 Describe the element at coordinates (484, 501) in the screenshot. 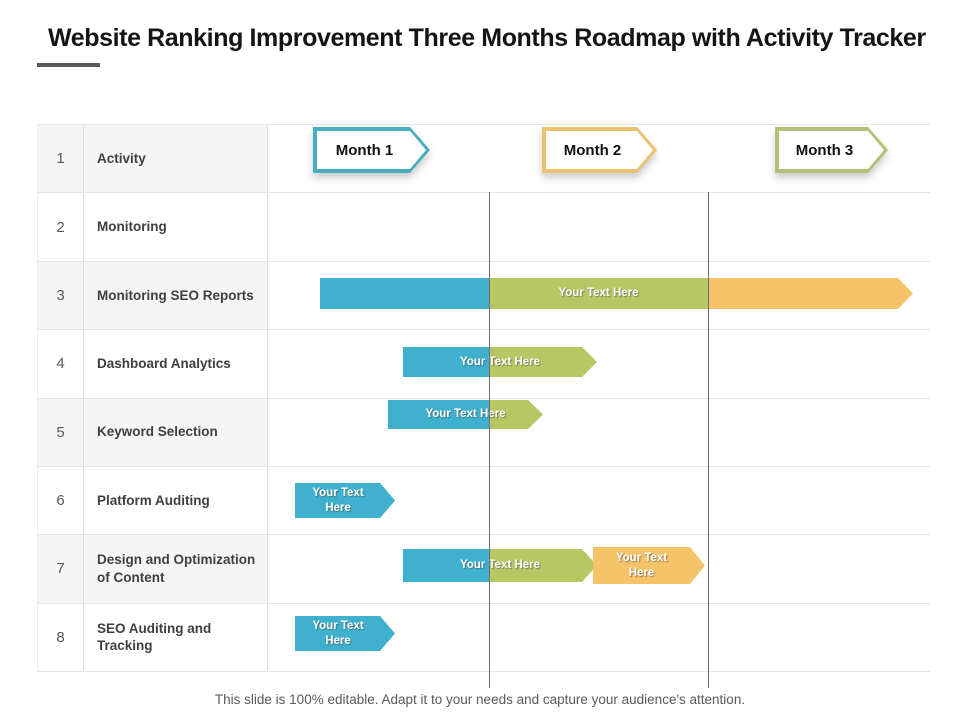

I see `table-row: 6 Platform Auditing` at that location.